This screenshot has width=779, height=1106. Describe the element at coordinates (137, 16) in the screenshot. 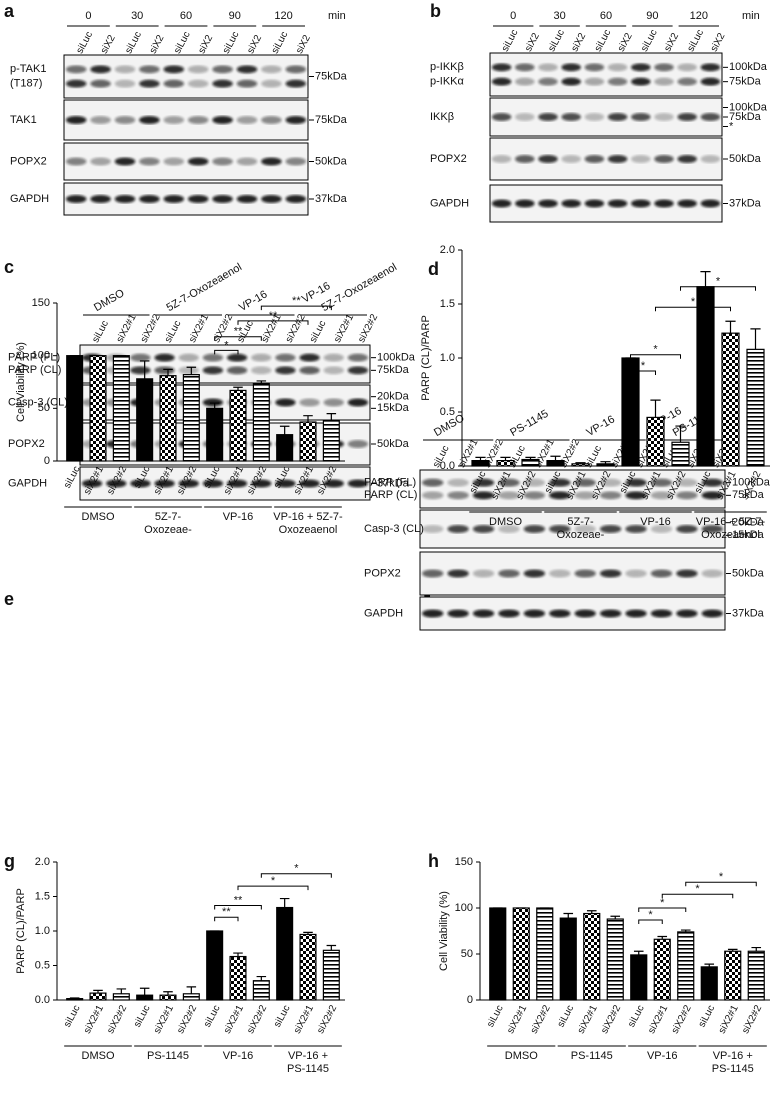

I see `time-label: 30` at that location.